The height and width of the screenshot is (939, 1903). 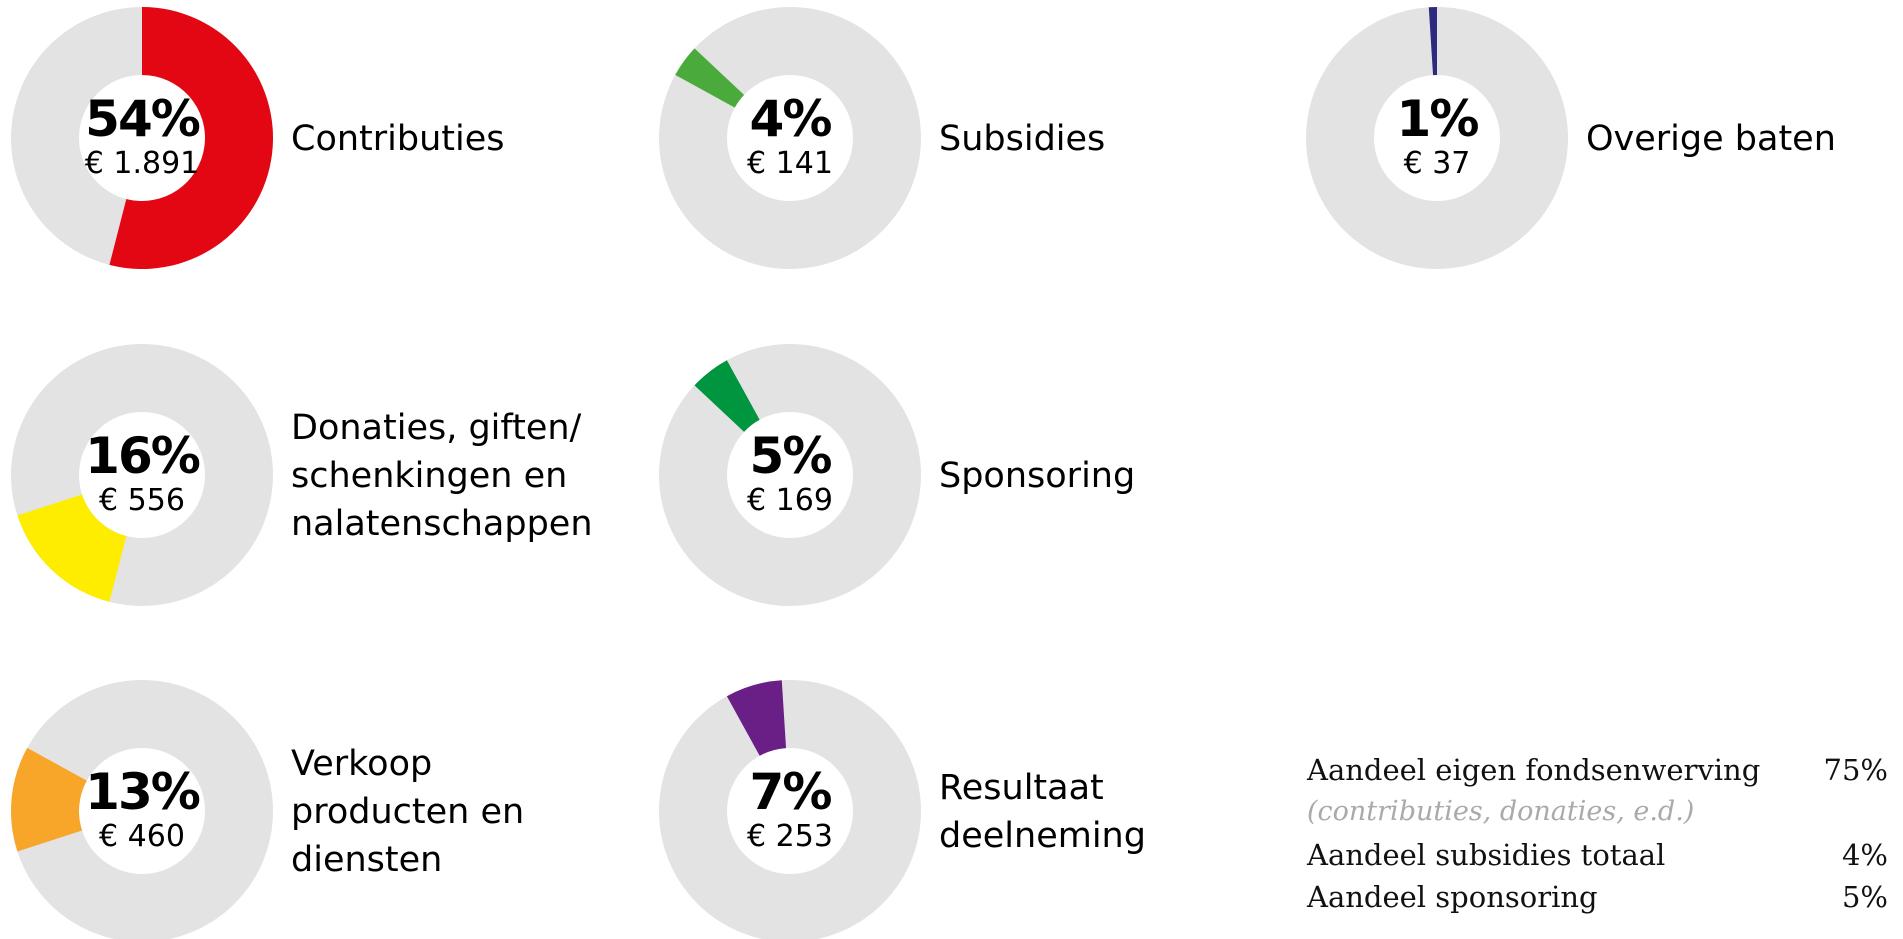 I want to click on amount-label: € 253, so click(x=790, y=836).